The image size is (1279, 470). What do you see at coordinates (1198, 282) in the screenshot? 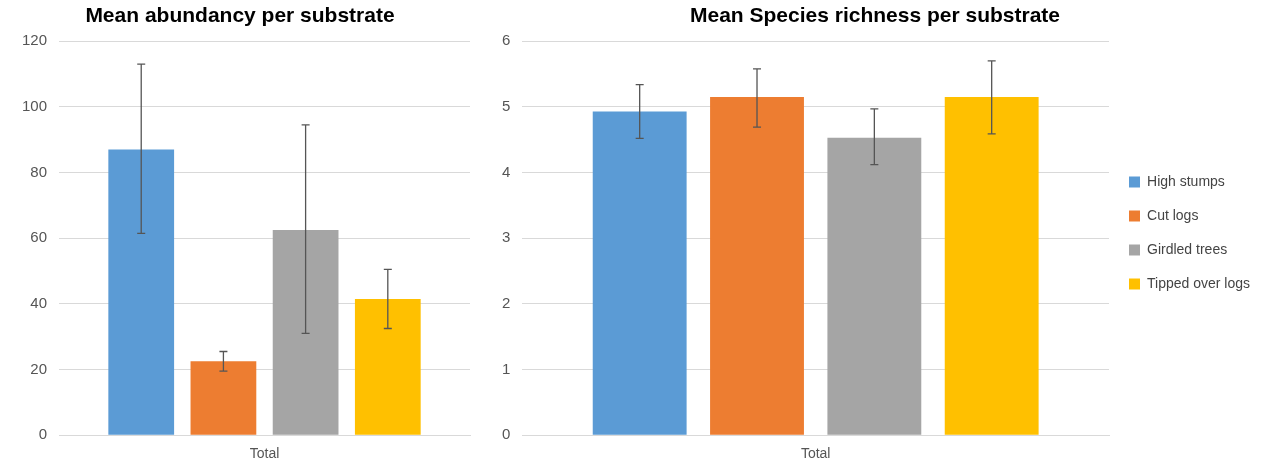
I see `legend-label: Tipped over logs` at bounding box center [1198, 282].